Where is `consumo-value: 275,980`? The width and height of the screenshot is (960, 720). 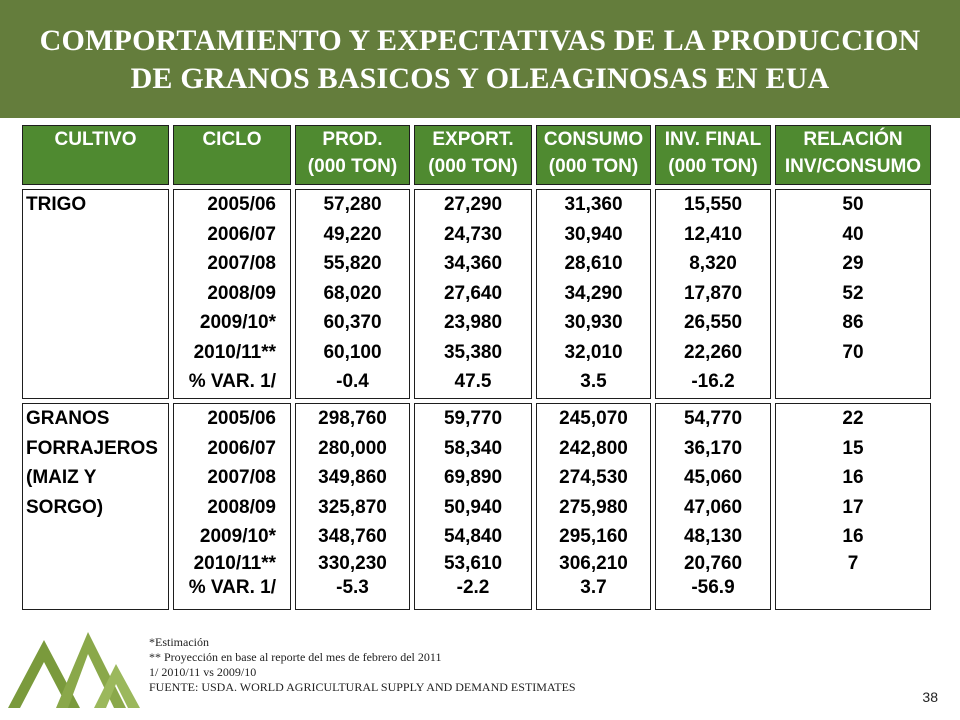
consumo-value: 275,980 is located at coordinates (593, 507).